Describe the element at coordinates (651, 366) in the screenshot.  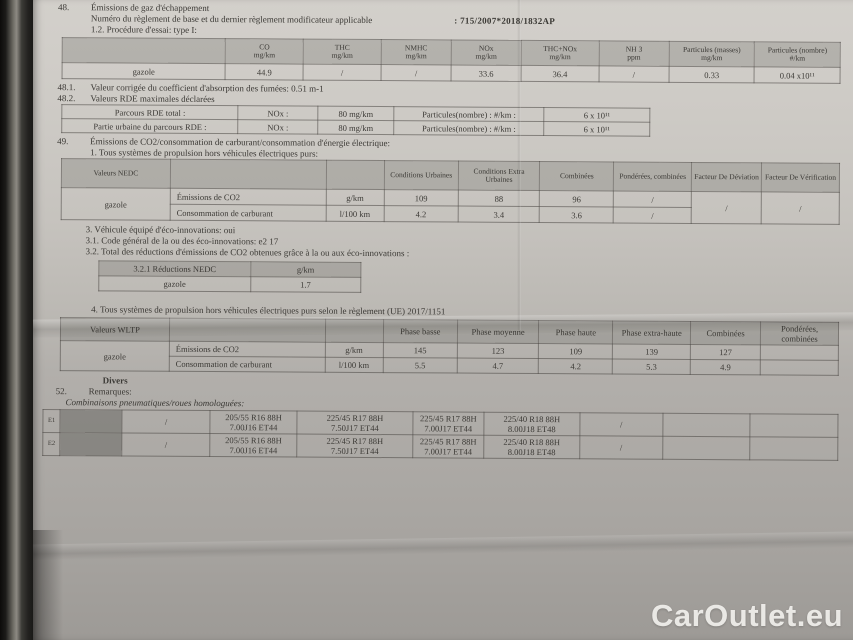
I see `table-cell: 5.3` at that location.